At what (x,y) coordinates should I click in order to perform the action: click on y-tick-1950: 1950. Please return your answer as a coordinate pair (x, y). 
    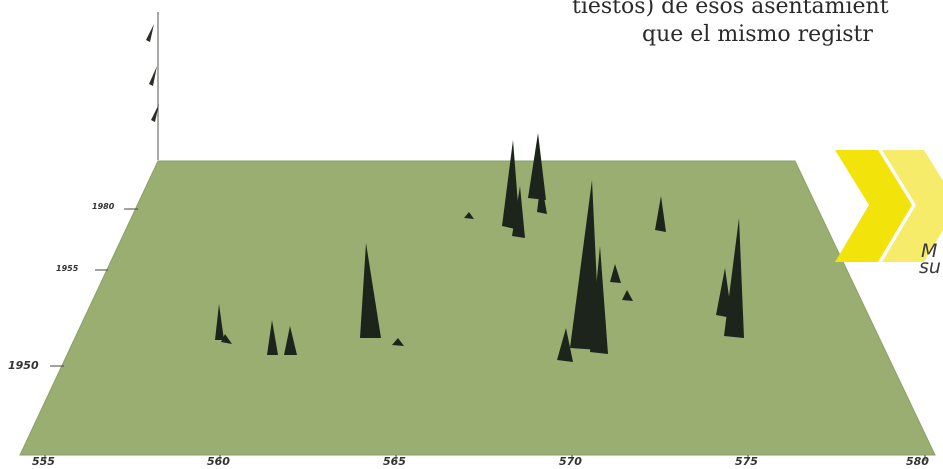
    Looking at the image, I should click on (23, 365).